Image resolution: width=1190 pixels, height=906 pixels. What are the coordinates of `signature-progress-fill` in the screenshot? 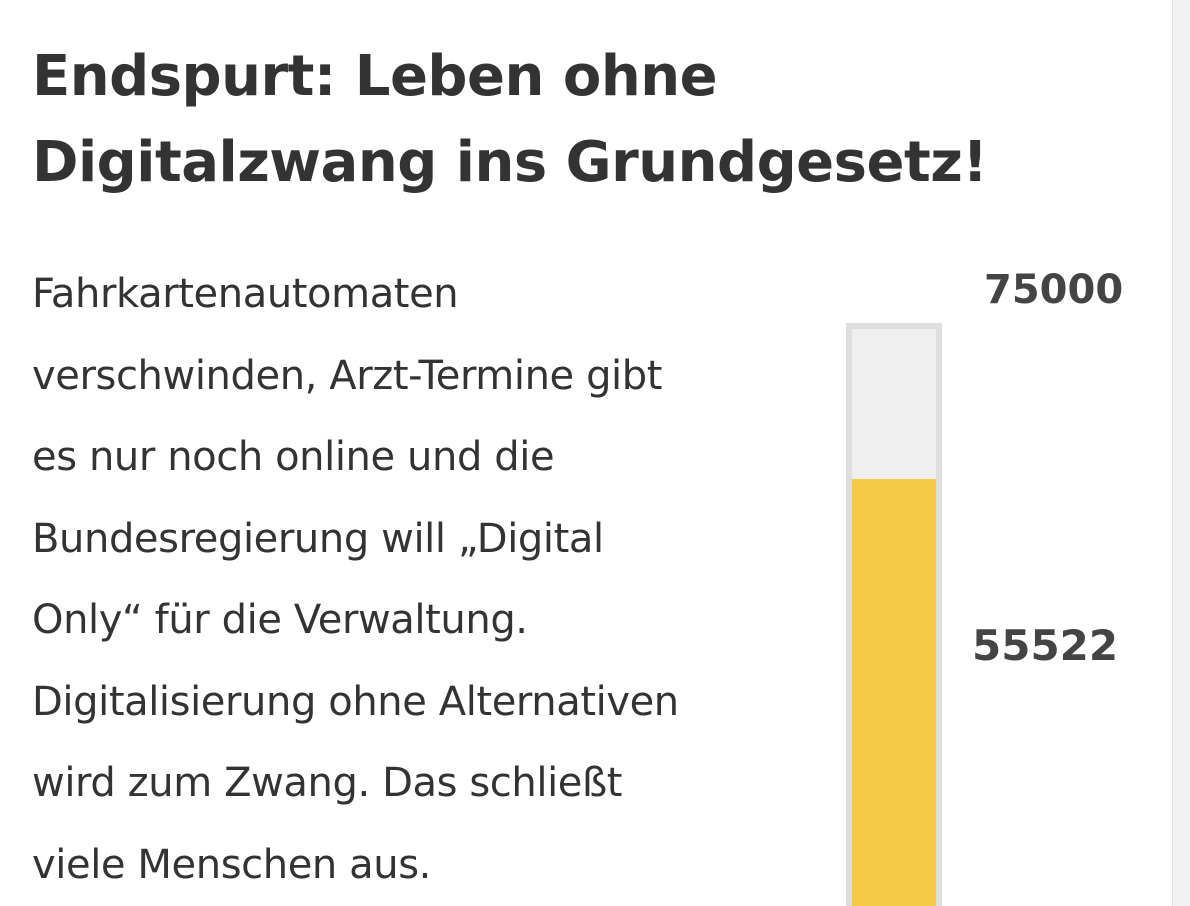 It's located at (894, 692).